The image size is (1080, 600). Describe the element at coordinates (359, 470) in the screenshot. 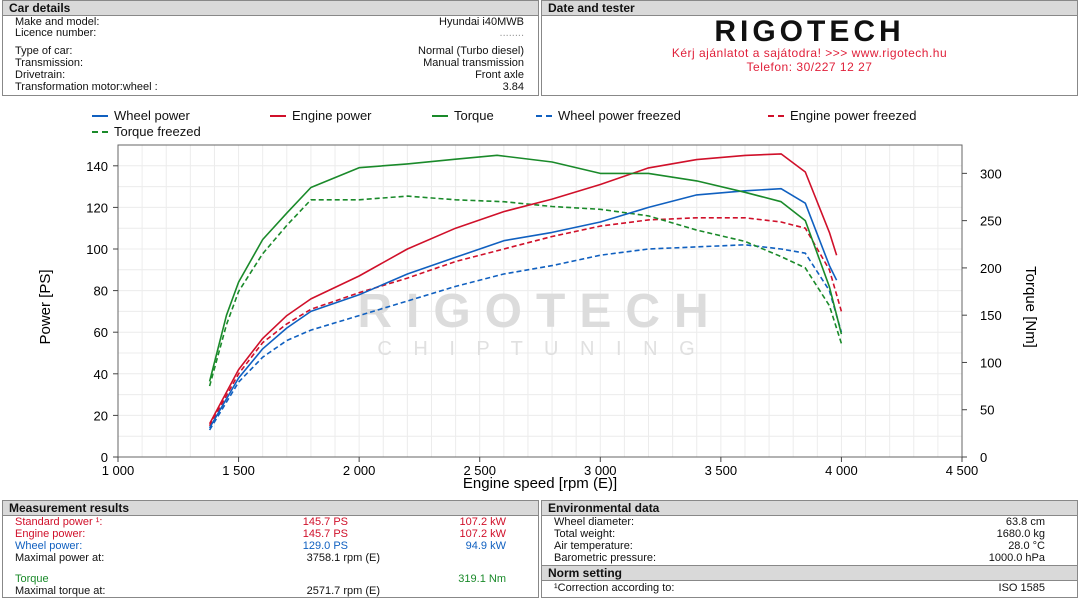

I see `x-tick-label: 2 000` at that location.